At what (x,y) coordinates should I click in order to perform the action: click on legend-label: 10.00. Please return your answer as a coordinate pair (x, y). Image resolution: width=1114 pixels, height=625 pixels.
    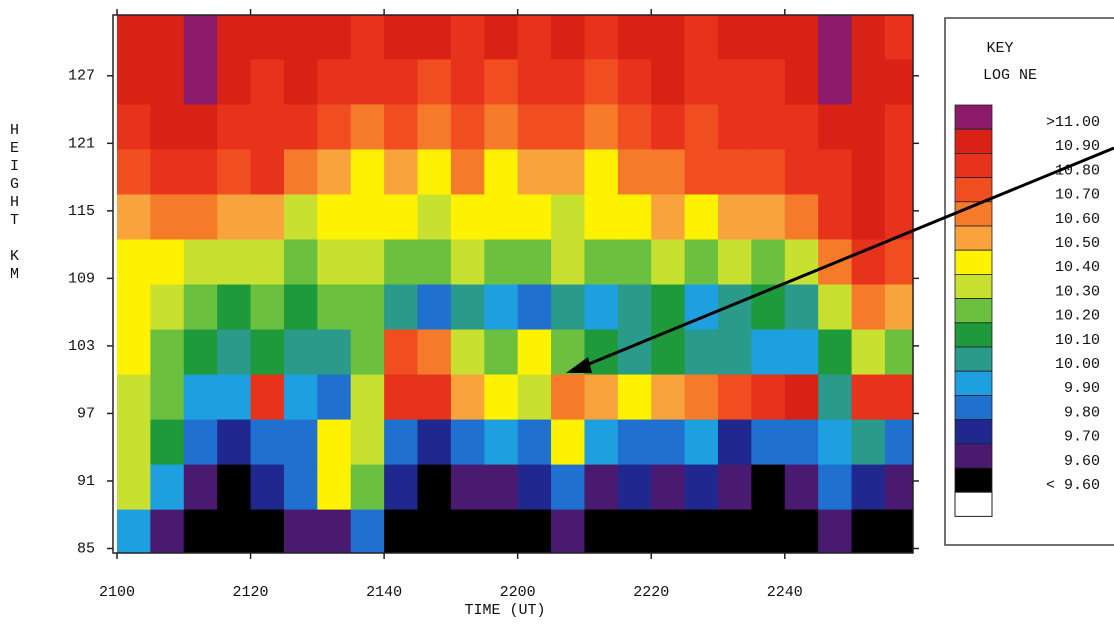
    Looking at the image, I should click on (1077, 364).